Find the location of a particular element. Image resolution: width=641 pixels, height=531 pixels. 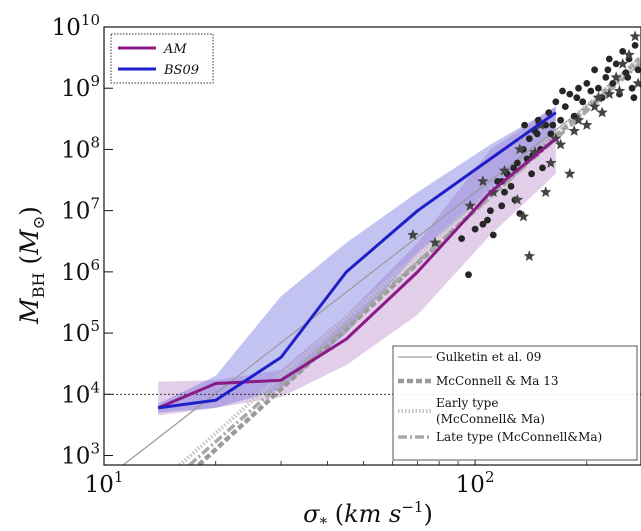

y-axis-title: MBH (M⊙) is located at coordinates (31, 265).